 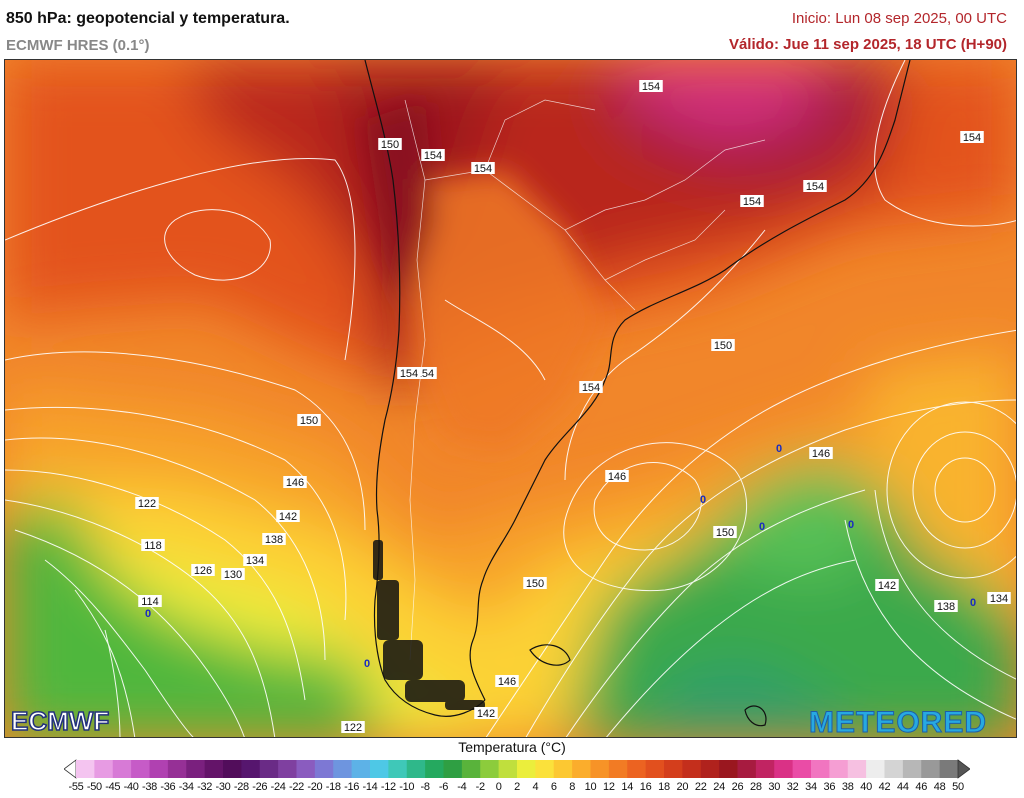 What do you see at coordinates (94, 787) in the screenshot?
I see `legend-tick: -50` at bounding box center [94, 787].